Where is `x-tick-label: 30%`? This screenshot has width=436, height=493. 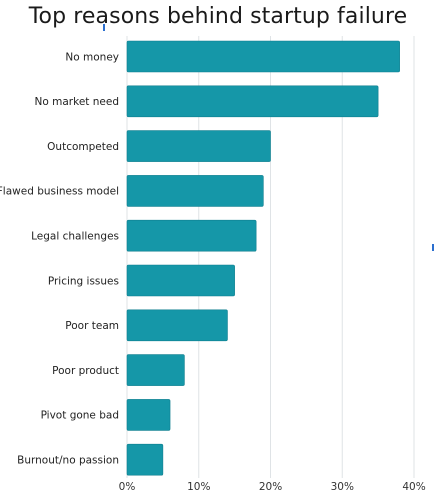
x-tick-label: 30% is located at coordinates (342, 487).